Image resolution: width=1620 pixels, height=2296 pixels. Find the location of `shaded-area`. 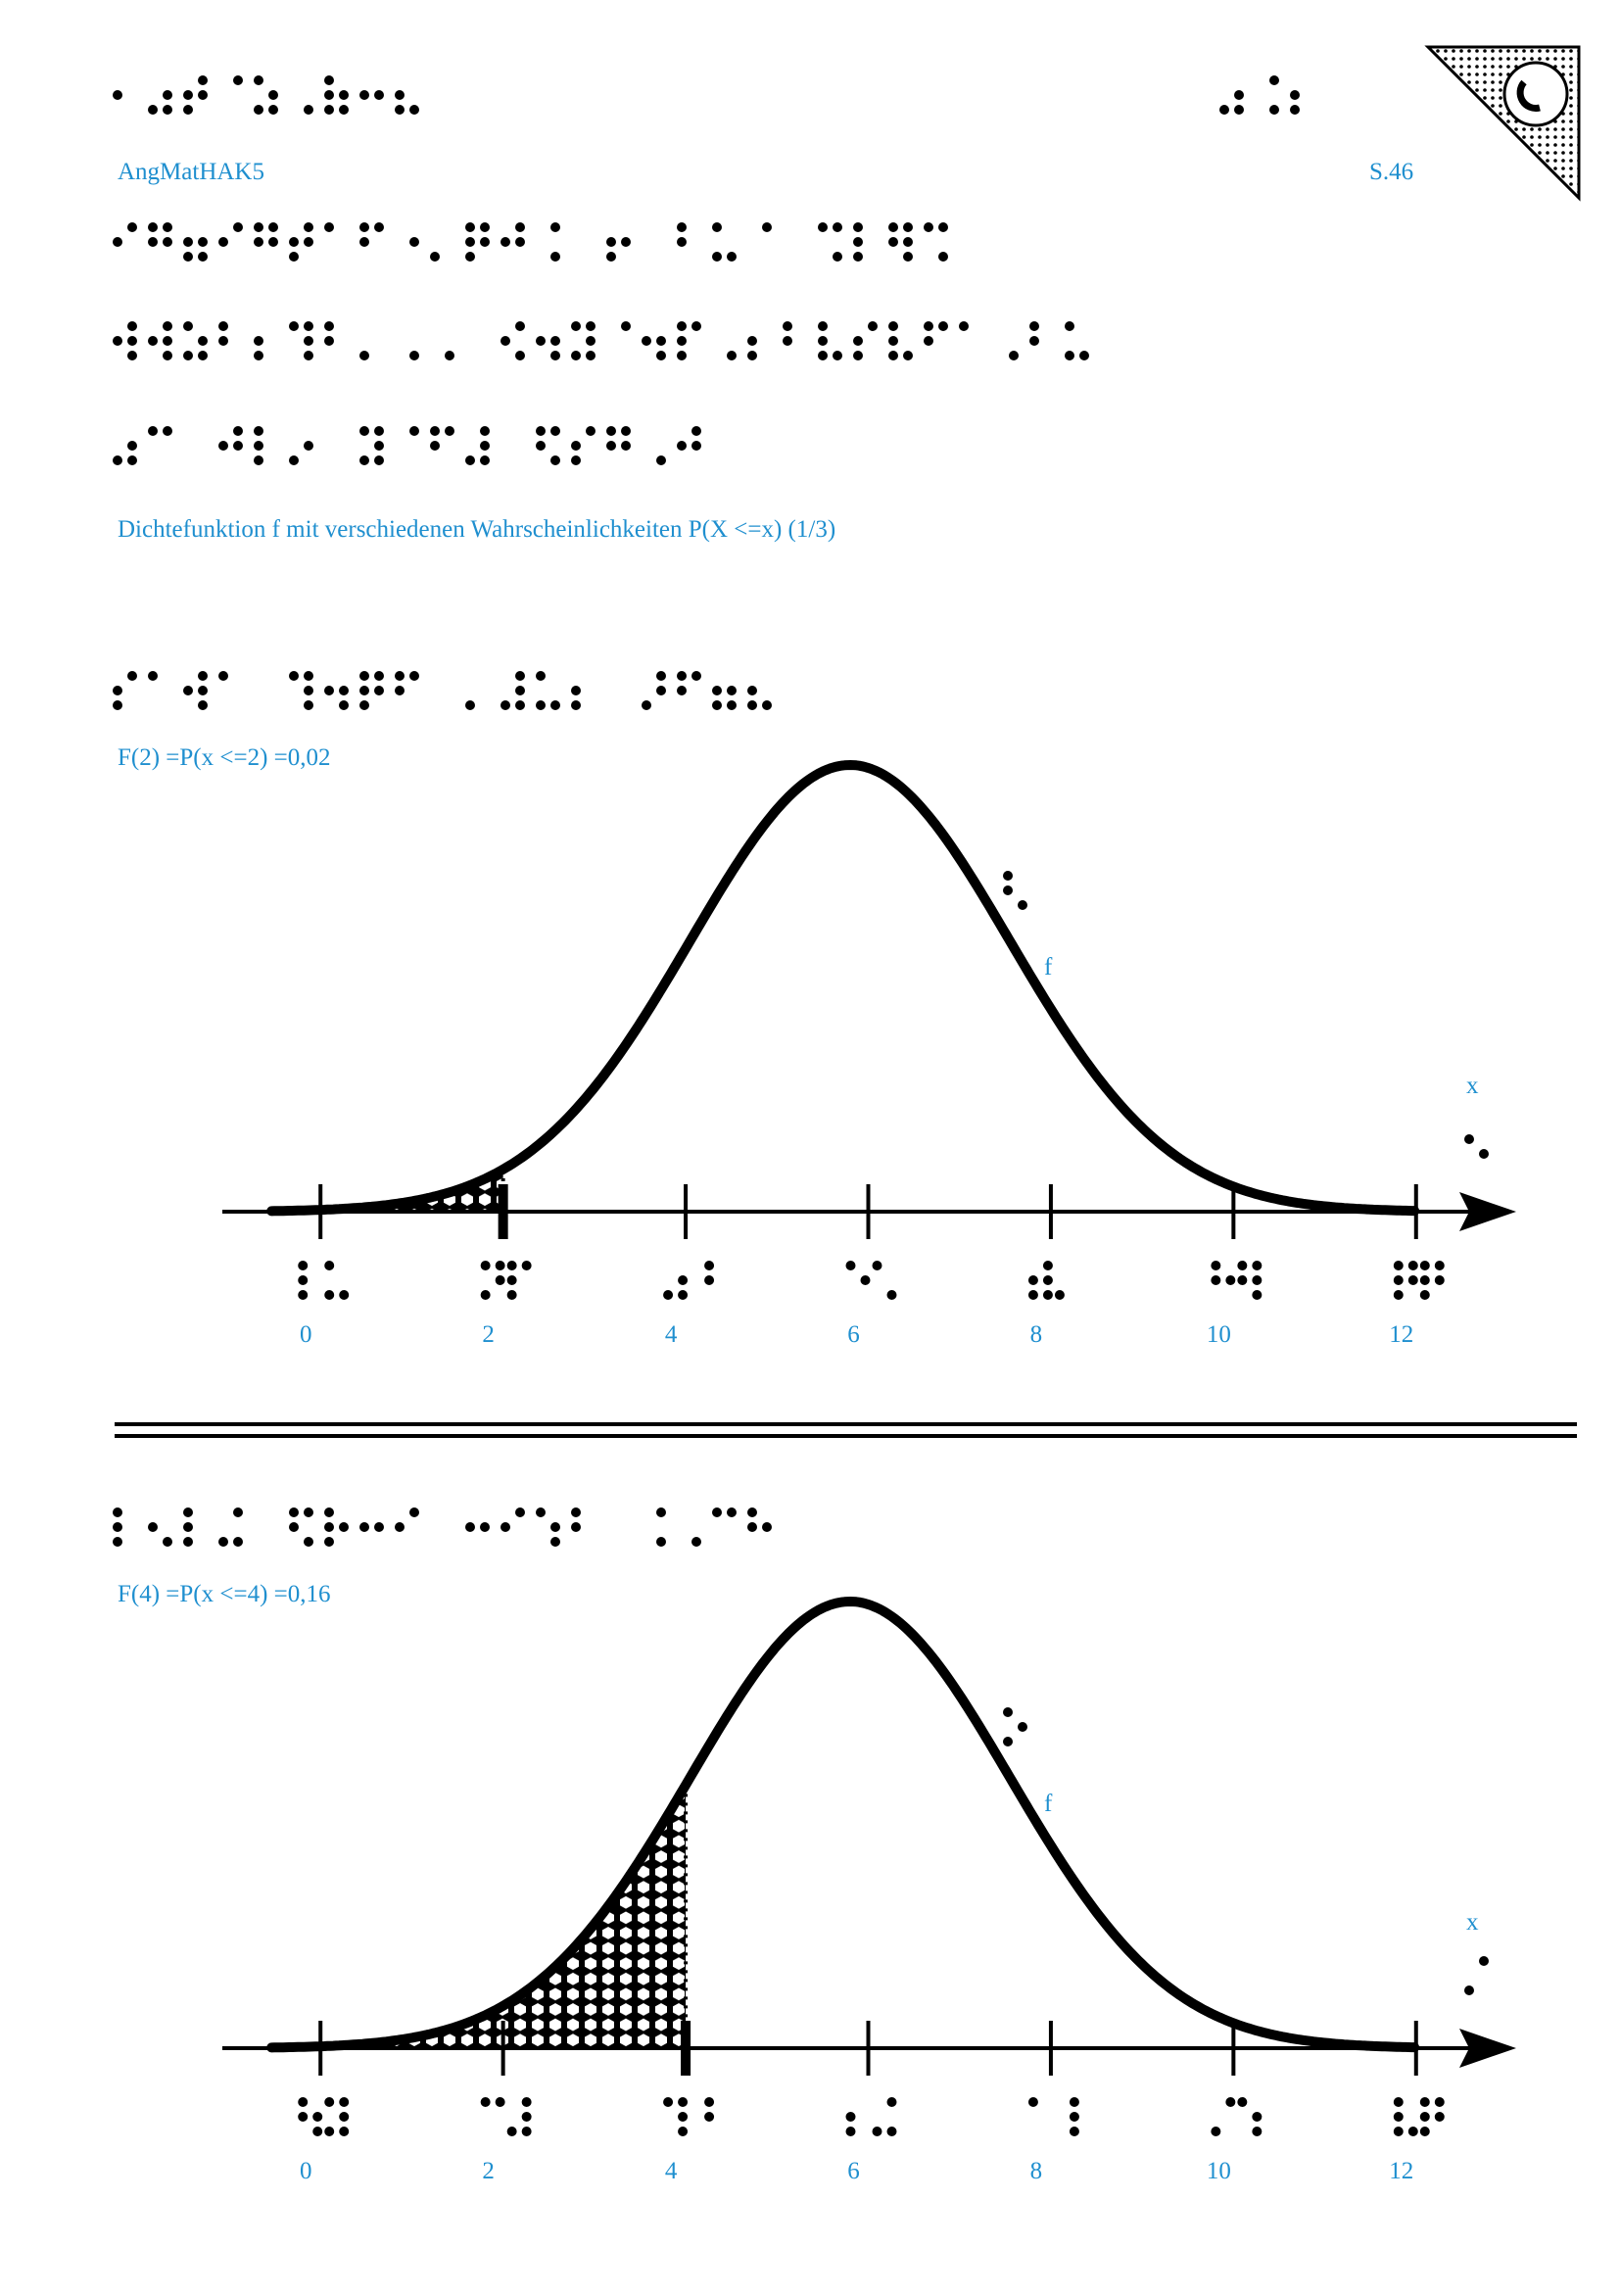

shaded-area is located at coordinates (479, 1917).